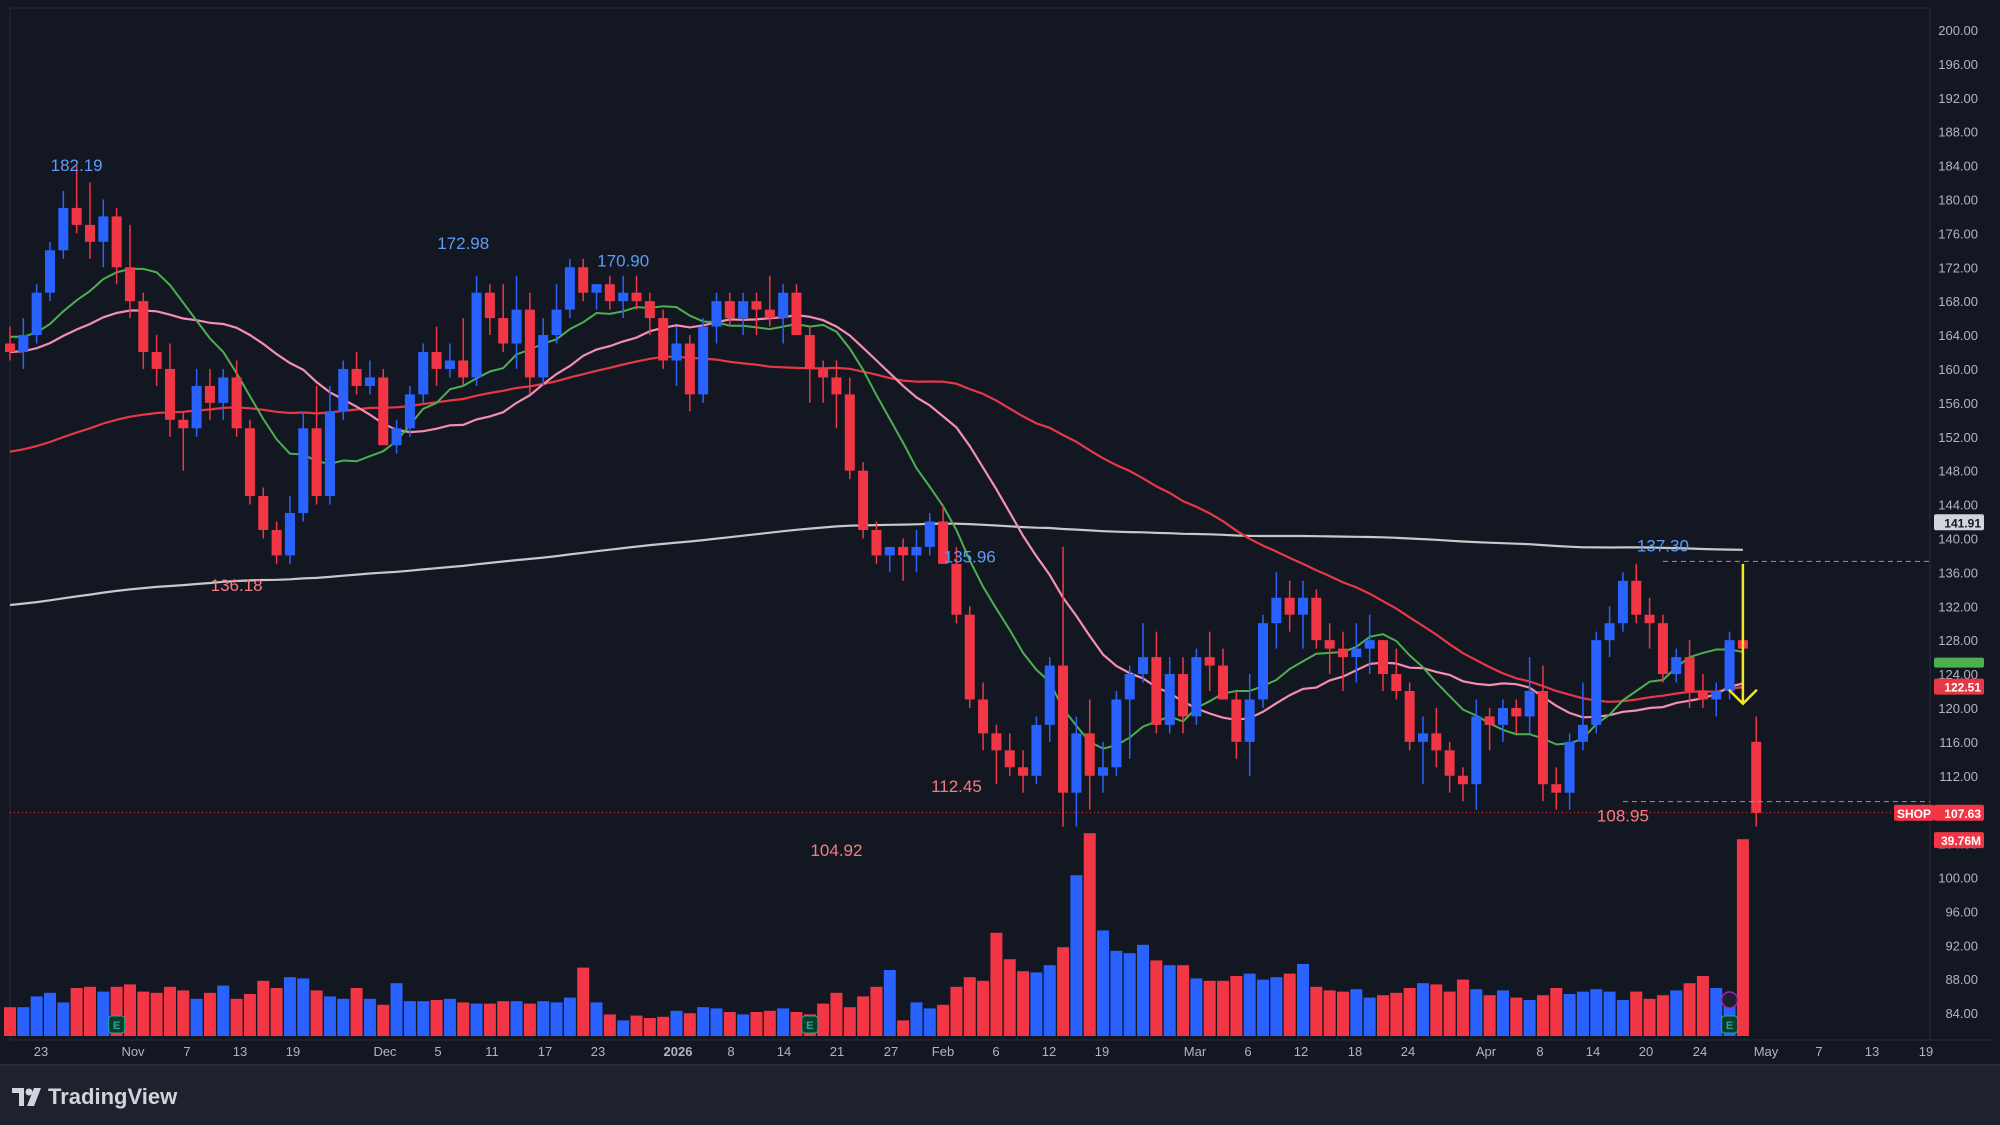 Image resolution: width=2000 pixels, height=1125 pixels. I want to click on price-axis-tick: 88.00, so click(1961, 979).